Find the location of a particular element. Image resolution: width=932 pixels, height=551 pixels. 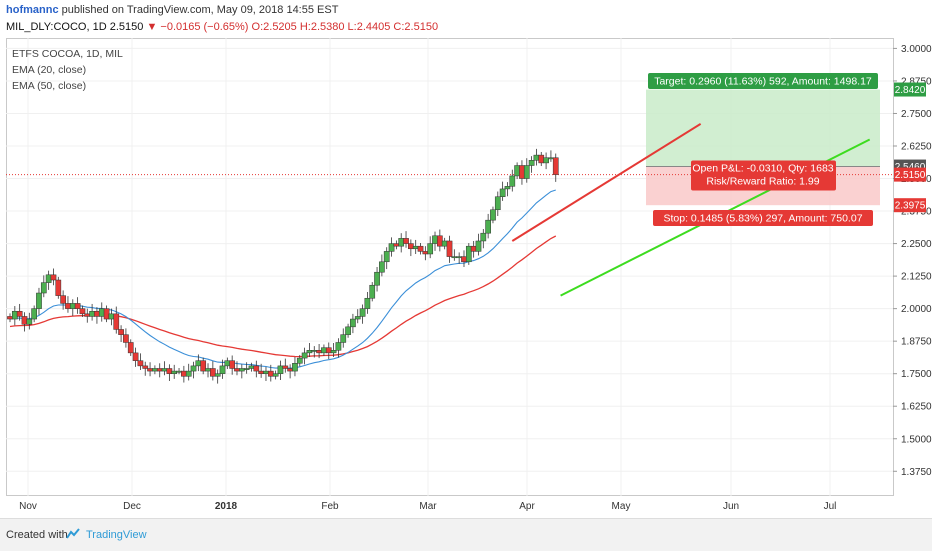

x-tick-label: Nov is located at coordinates (28, 506).